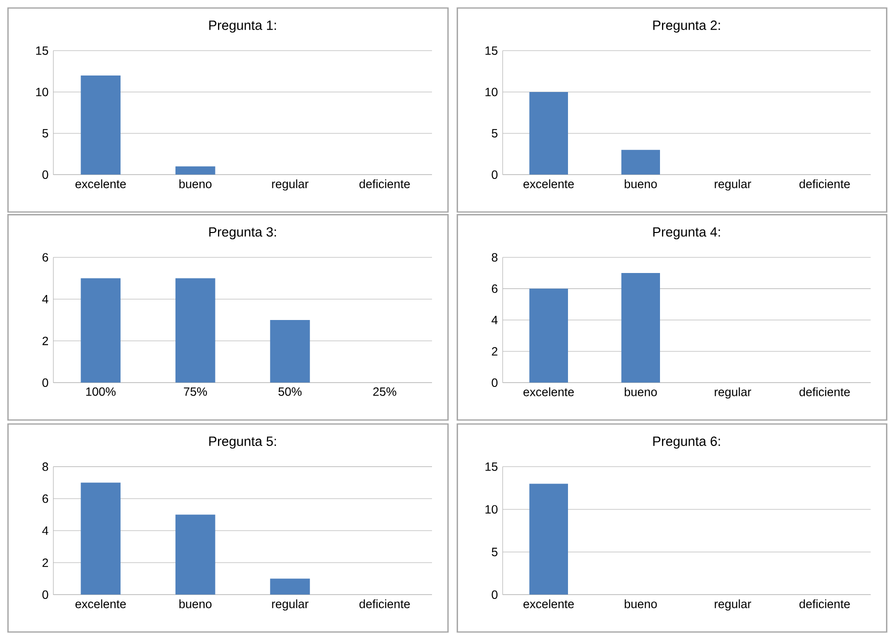 The width and height of the screenshot is (889, 636). I want to click on chart-title: Pregunta 1:, so click(242, 26).